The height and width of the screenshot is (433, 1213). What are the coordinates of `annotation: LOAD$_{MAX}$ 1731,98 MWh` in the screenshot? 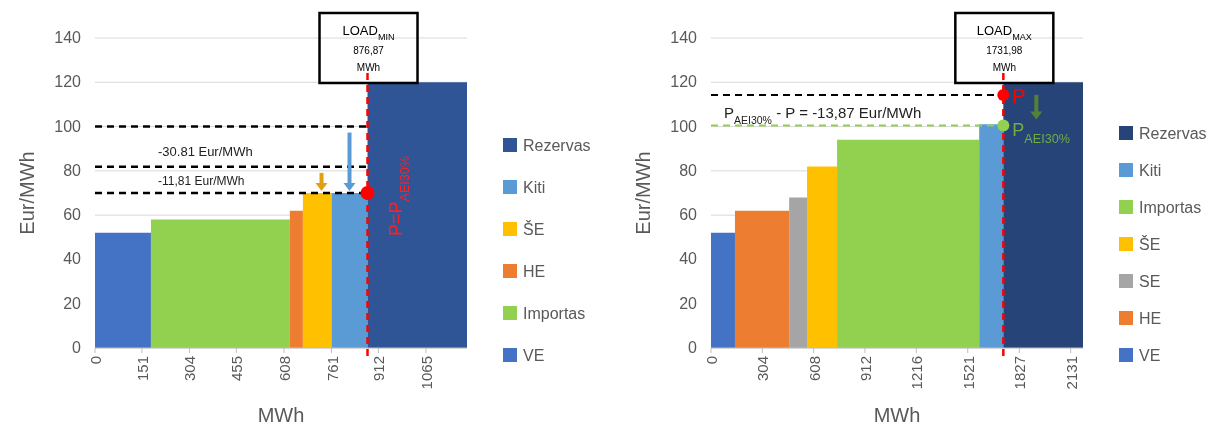 It's located at (1004, 48).